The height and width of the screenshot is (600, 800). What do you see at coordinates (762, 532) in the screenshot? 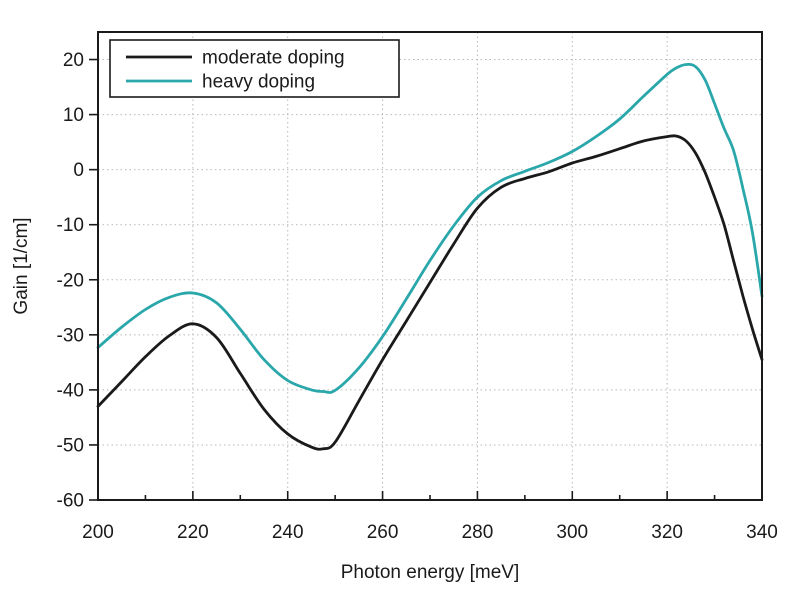
I see `x-tick-label: 340` at bounding box center [762, 532].